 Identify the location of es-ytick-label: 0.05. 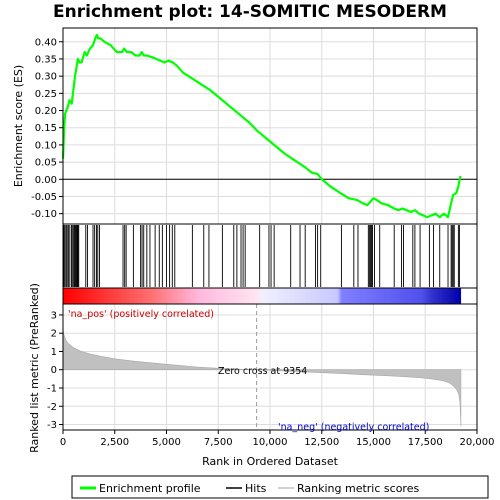
(46, 163).